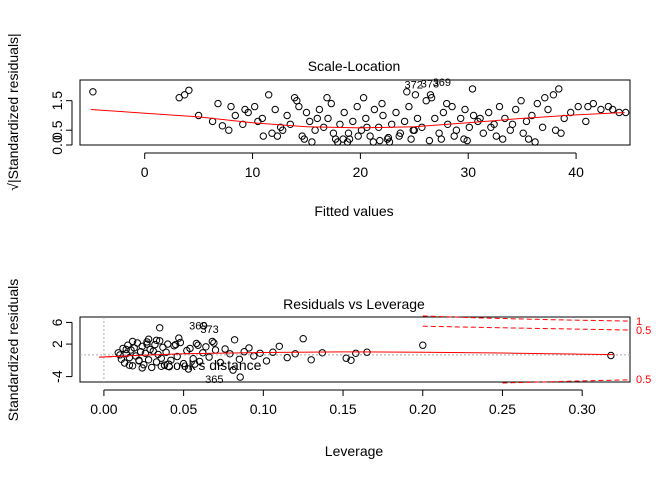 The image size is (672, 480). Describe the element at coordinates (536, 350) in the screenshot. I see `cook-distance-curves: 10.50.5` at that location.